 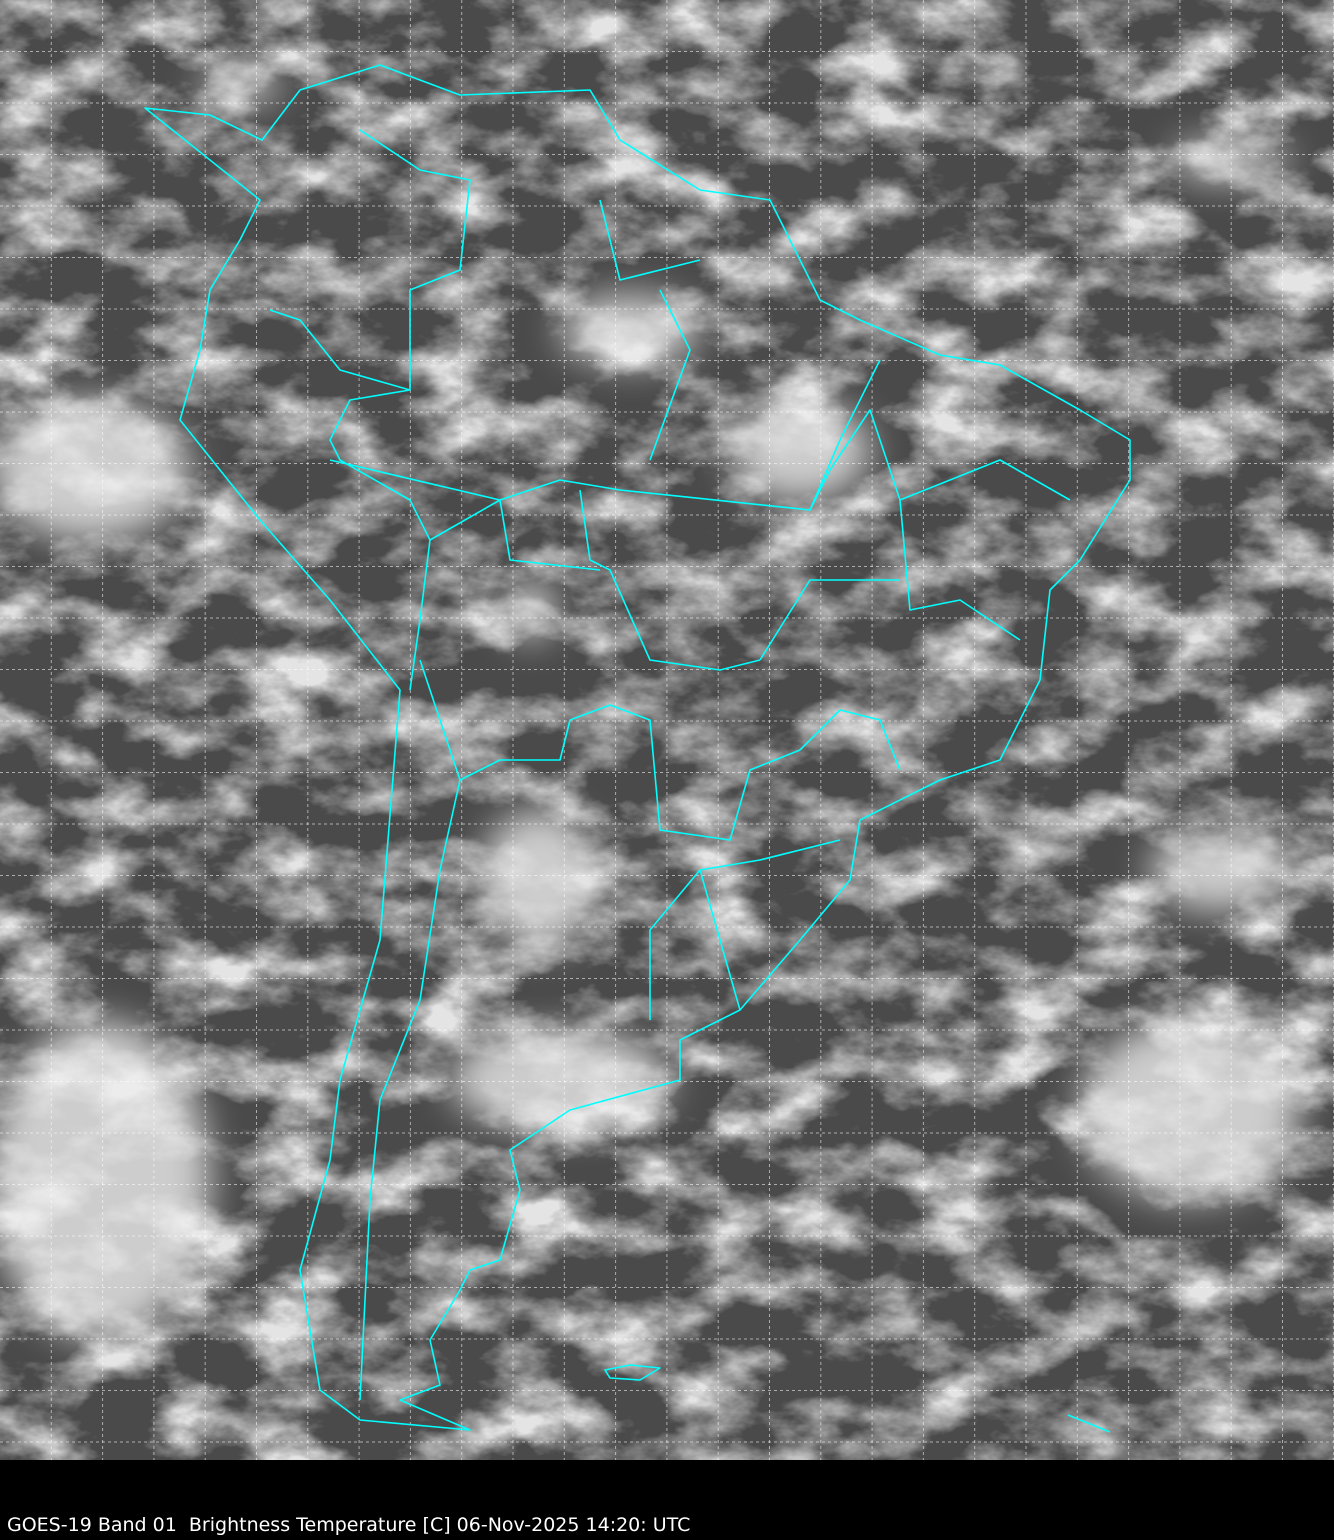 What do you see at coordinates (632, 1372) in the screenshot?
I see `falklands` at bounding box center [632, 1372].